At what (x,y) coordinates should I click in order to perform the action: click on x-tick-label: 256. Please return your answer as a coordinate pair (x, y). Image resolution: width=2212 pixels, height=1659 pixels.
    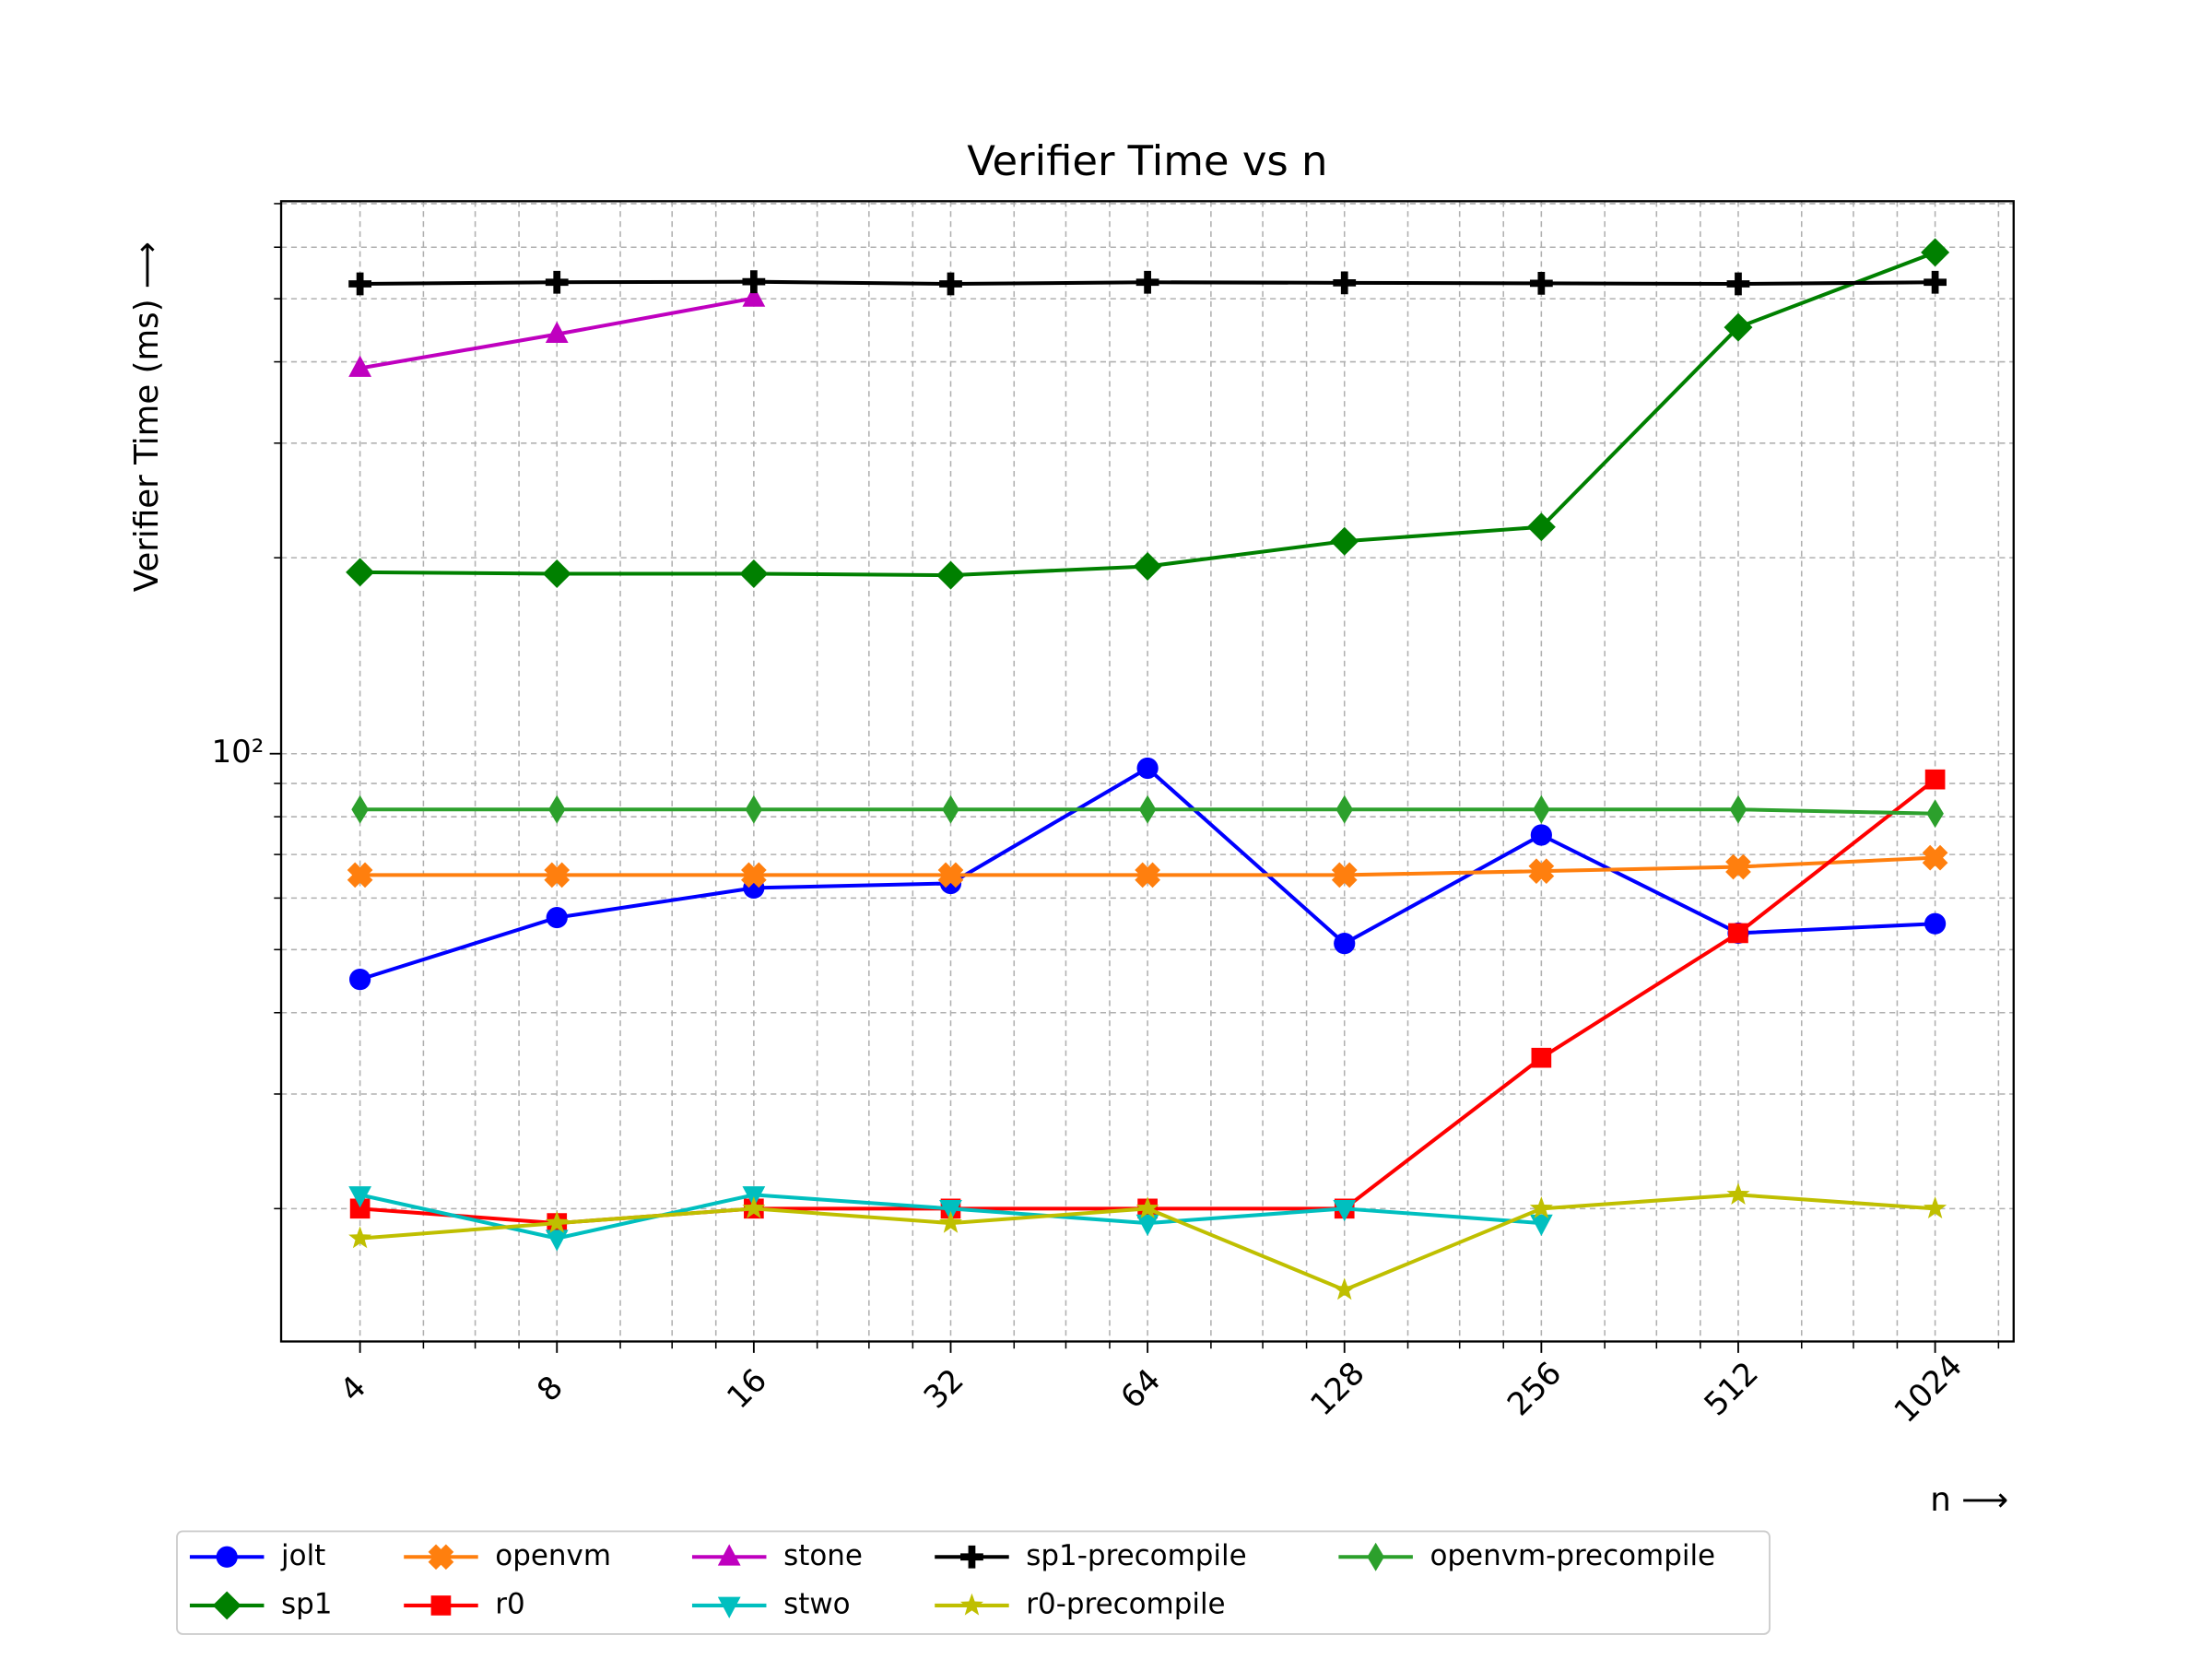
    Looking at the image, I should click on (1534, 1389).